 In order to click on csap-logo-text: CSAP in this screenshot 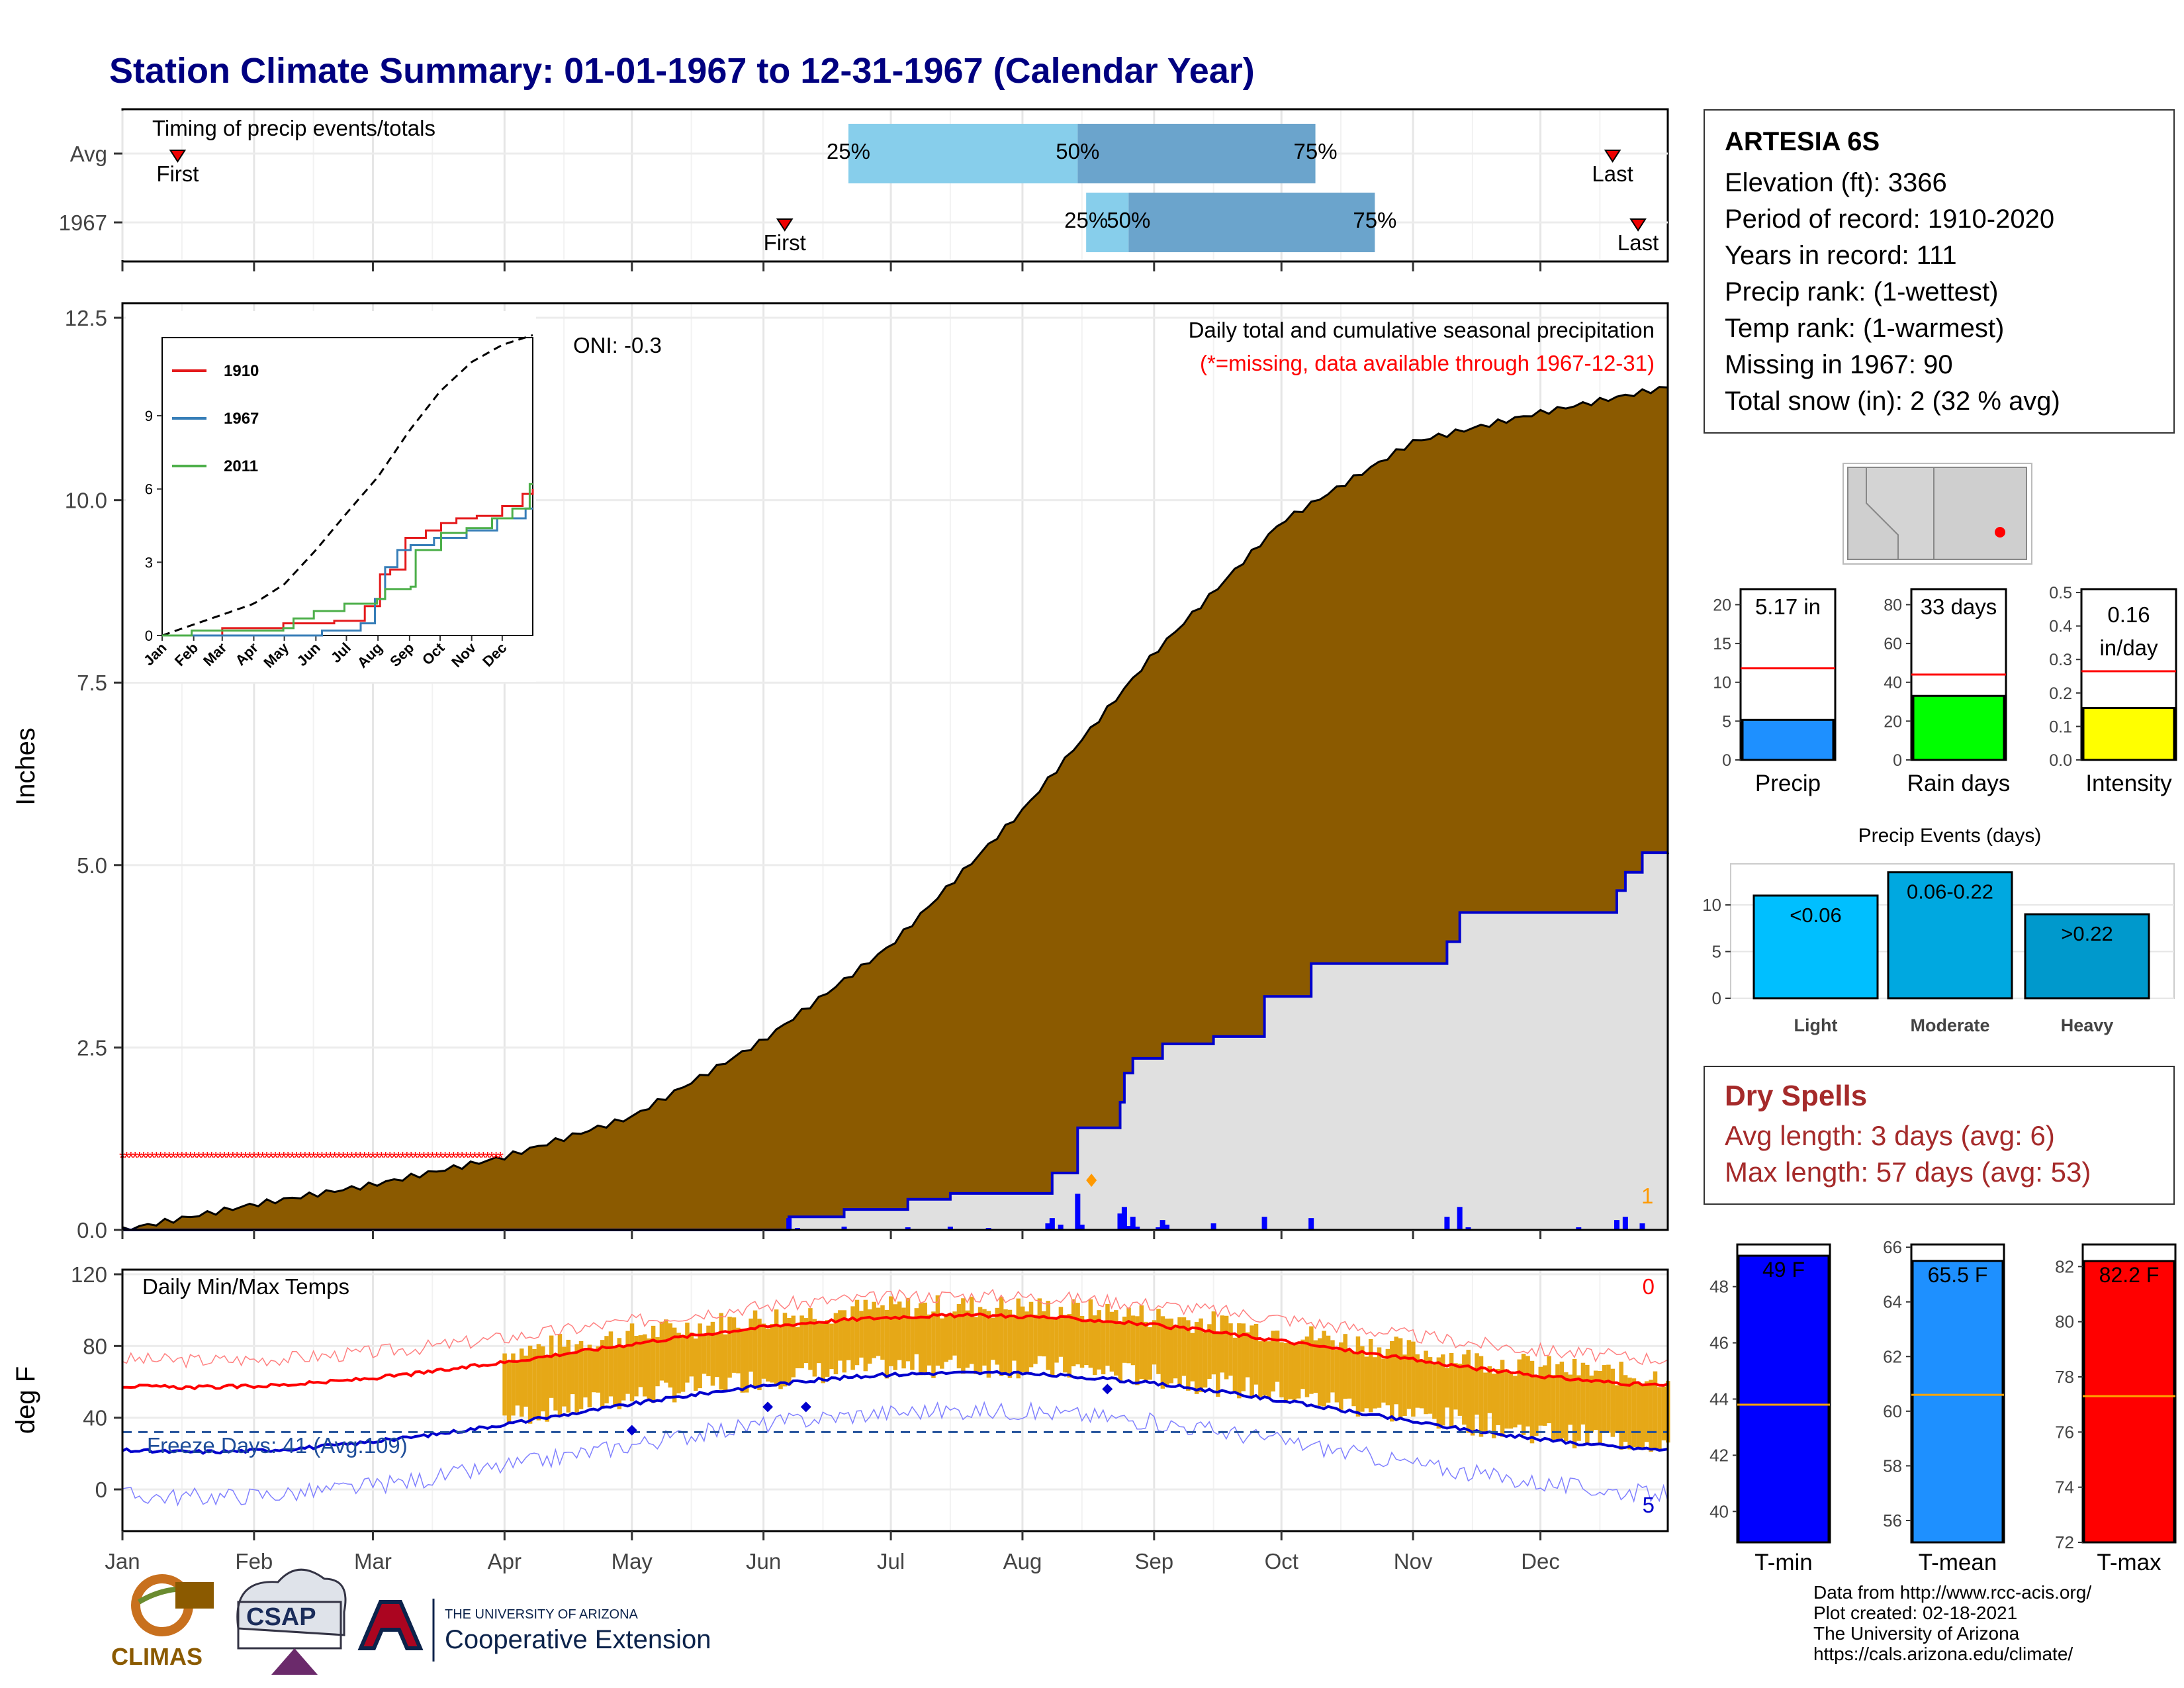, I will do `click(281, 1617)`.